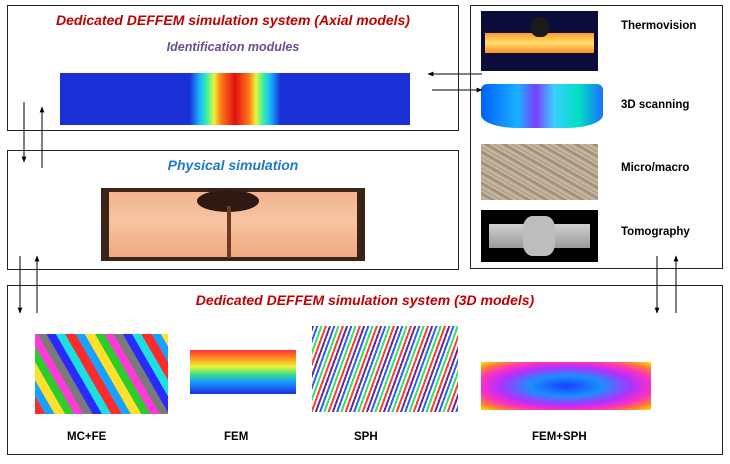 The image size is (730, 464). What do you see at coordinates (236, 437) in the screenshot?
I see `fem-label: FEM` at bounding box center [236, 437].